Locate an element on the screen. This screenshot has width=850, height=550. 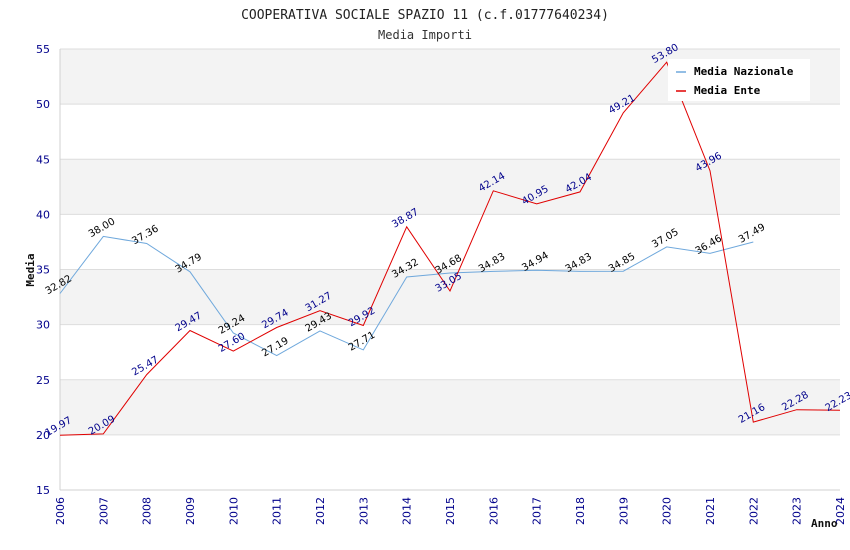
legend-box is located at coordinates (739, 80).